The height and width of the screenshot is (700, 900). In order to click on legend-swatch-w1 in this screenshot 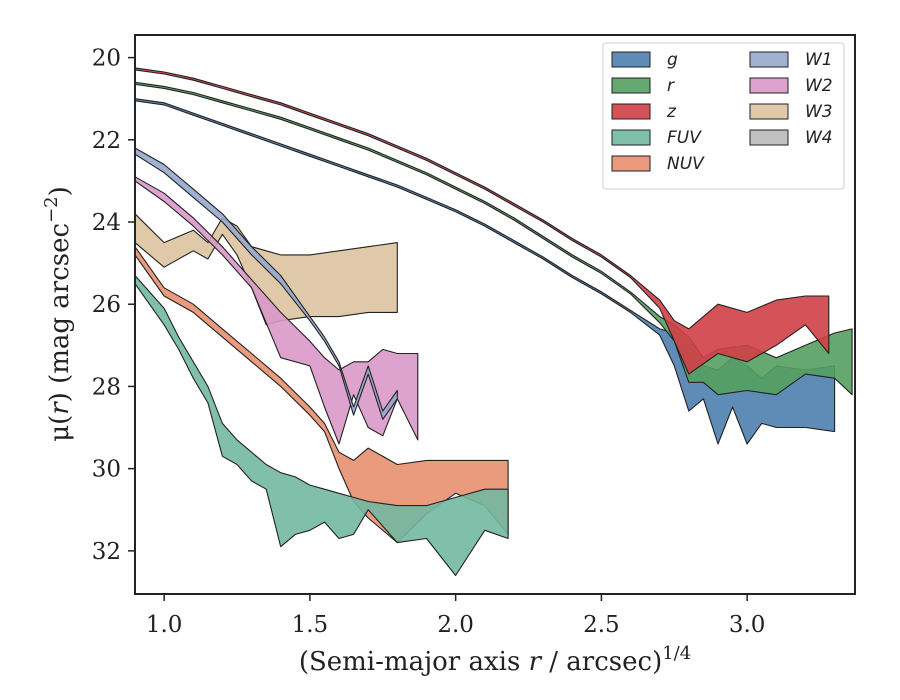, I will do `click(769, 59)`.